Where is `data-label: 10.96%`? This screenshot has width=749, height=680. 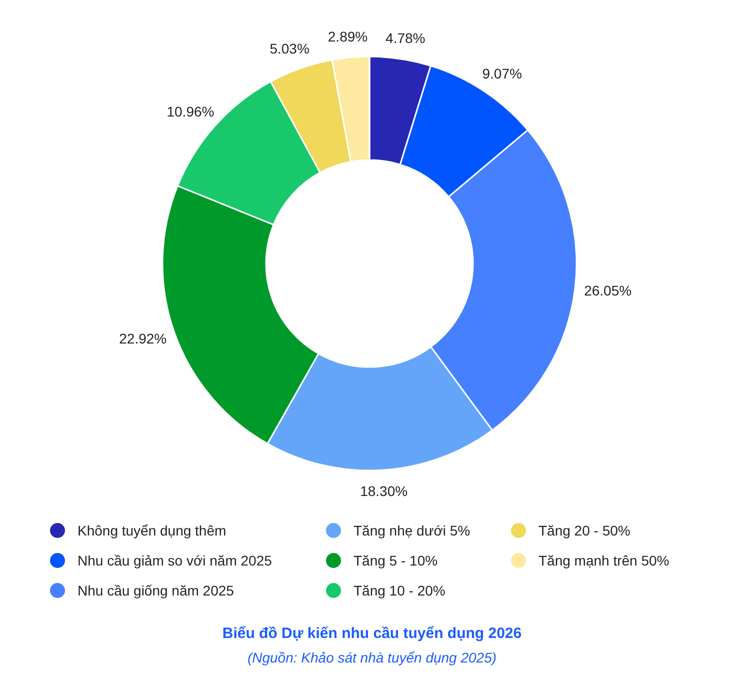
data-label: 10.96% is located at coordinates (190, 112).